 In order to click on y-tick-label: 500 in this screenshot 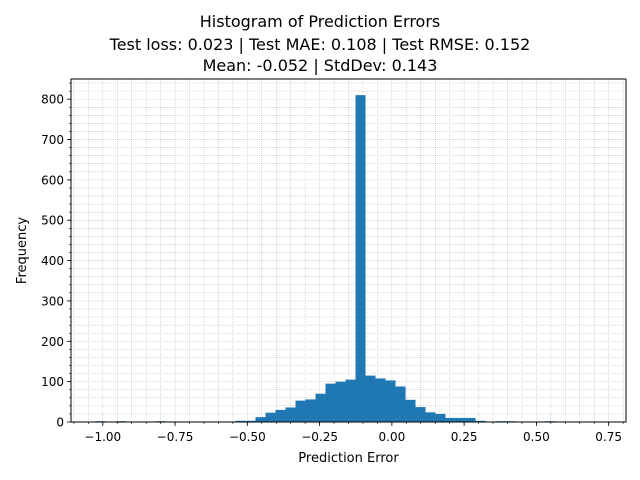, I will do `click(52, 221)`.